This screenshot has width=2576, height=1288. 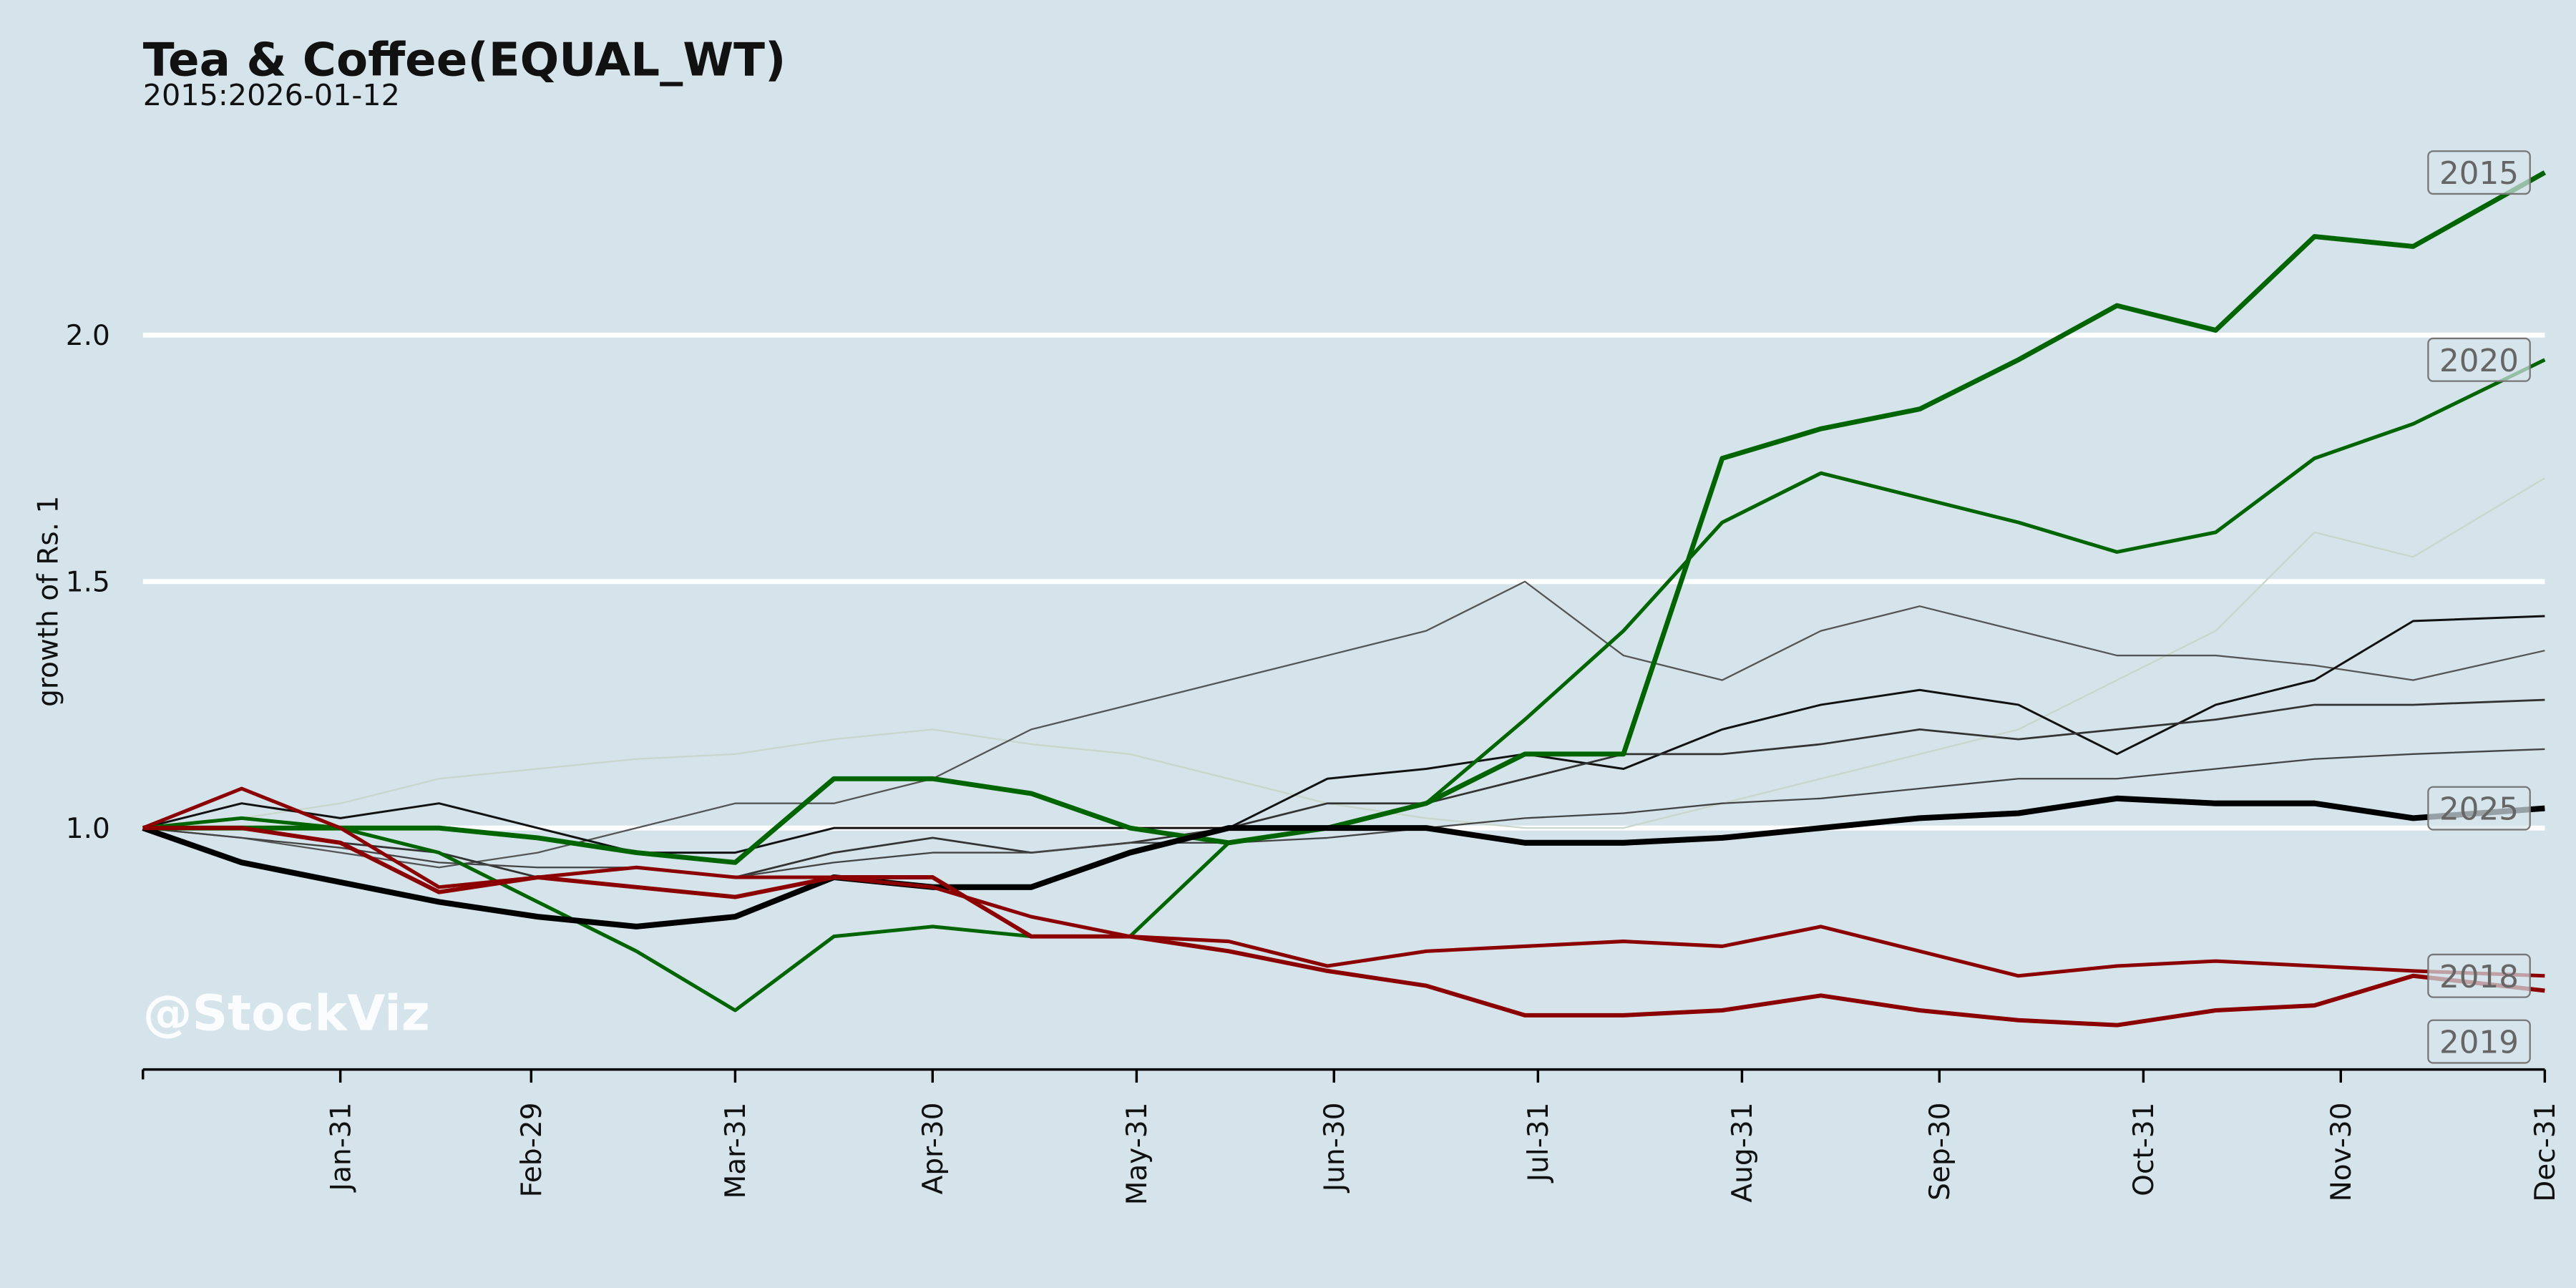 What do you see at coordinates (1539, 1143) in the screenshot?
I see `x-tick-label: Jul-31` at bounding box center [1539, 1143].